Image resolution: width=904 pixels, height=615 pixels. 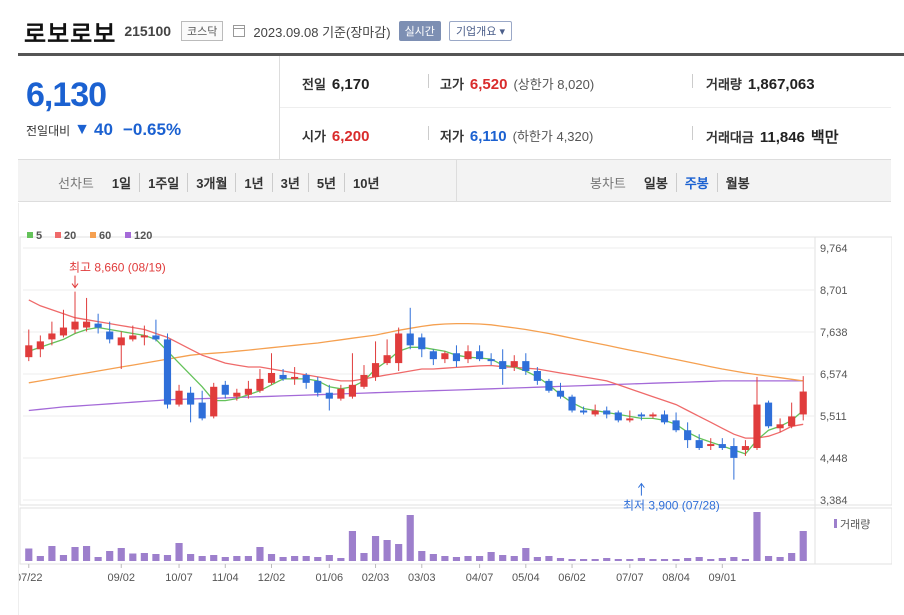 What do you see at coordinates (655, 183) in the screenshot?
I see `tab-daily: 일봉` at bounding box center [655, 183].